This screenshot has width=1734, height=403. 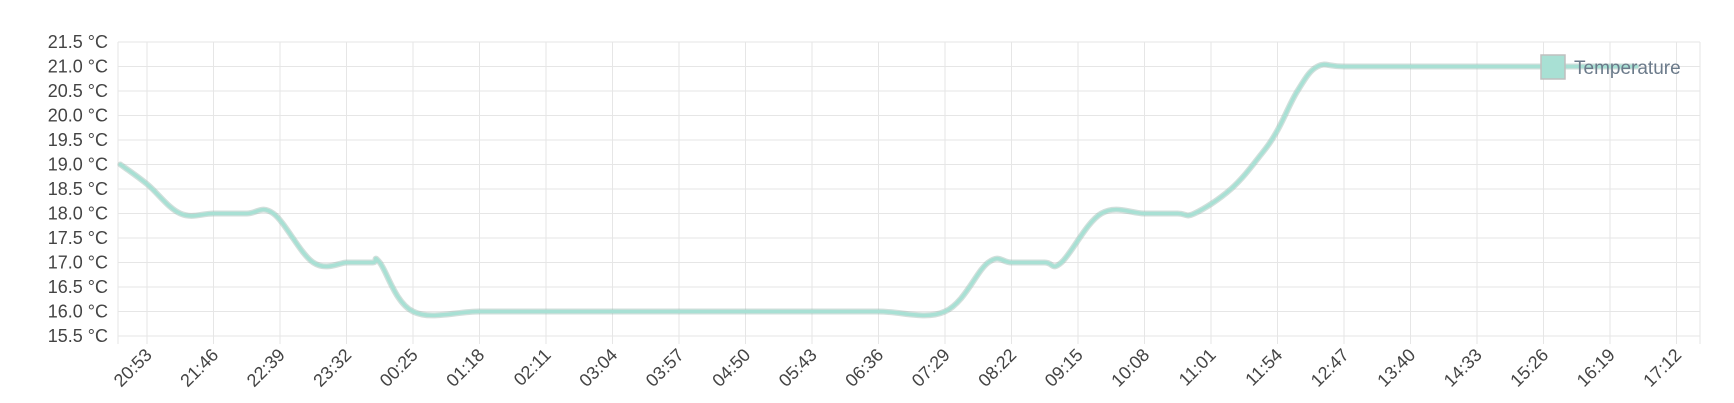 What do you see at coordinates (864, 368) in the screenshot?
I see `x-tick-label: 06:36` at bounding box center [864, 368].